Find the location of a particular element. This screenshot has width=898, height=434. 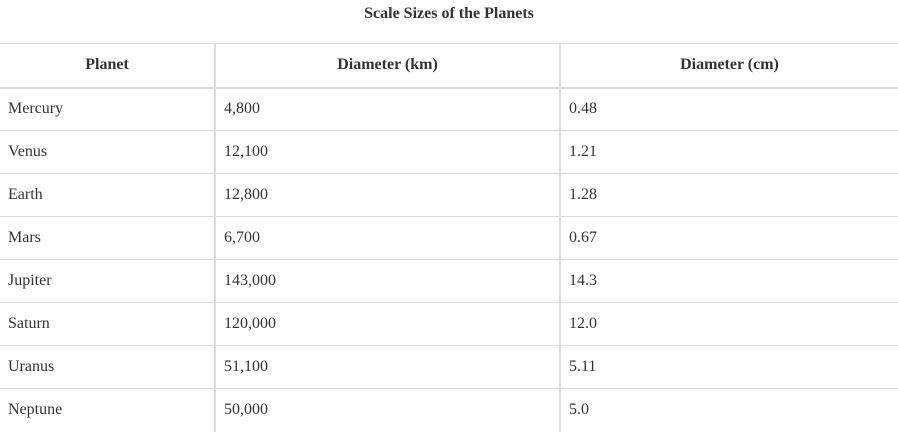

table-cell: 6,700 is located at coordinates (387, 238).